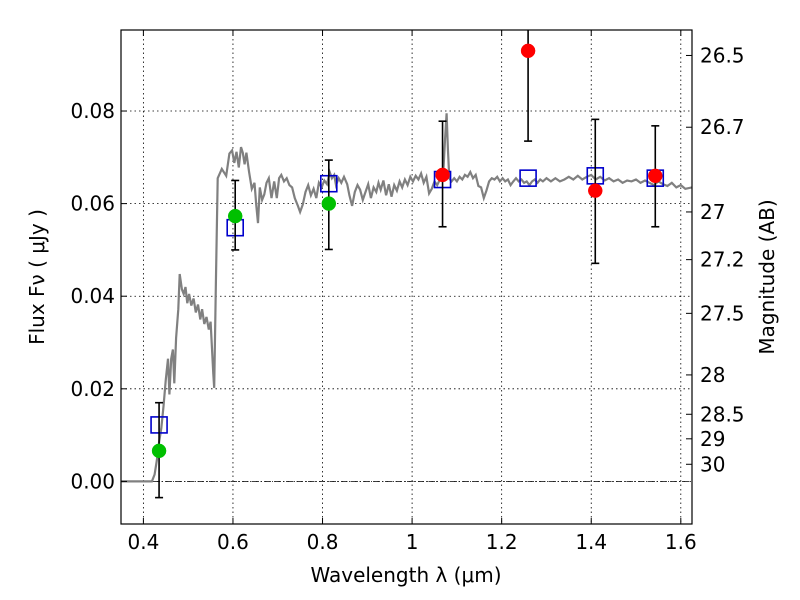  I want to click on x-tick-label: 0.6, so click(233, 542).